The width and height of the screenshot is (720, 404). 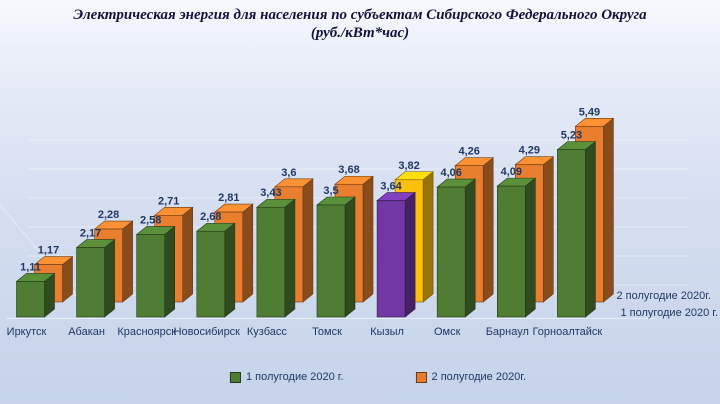 I want to click on value-label-s1-0: 1,11, so click(x=30, y=267).